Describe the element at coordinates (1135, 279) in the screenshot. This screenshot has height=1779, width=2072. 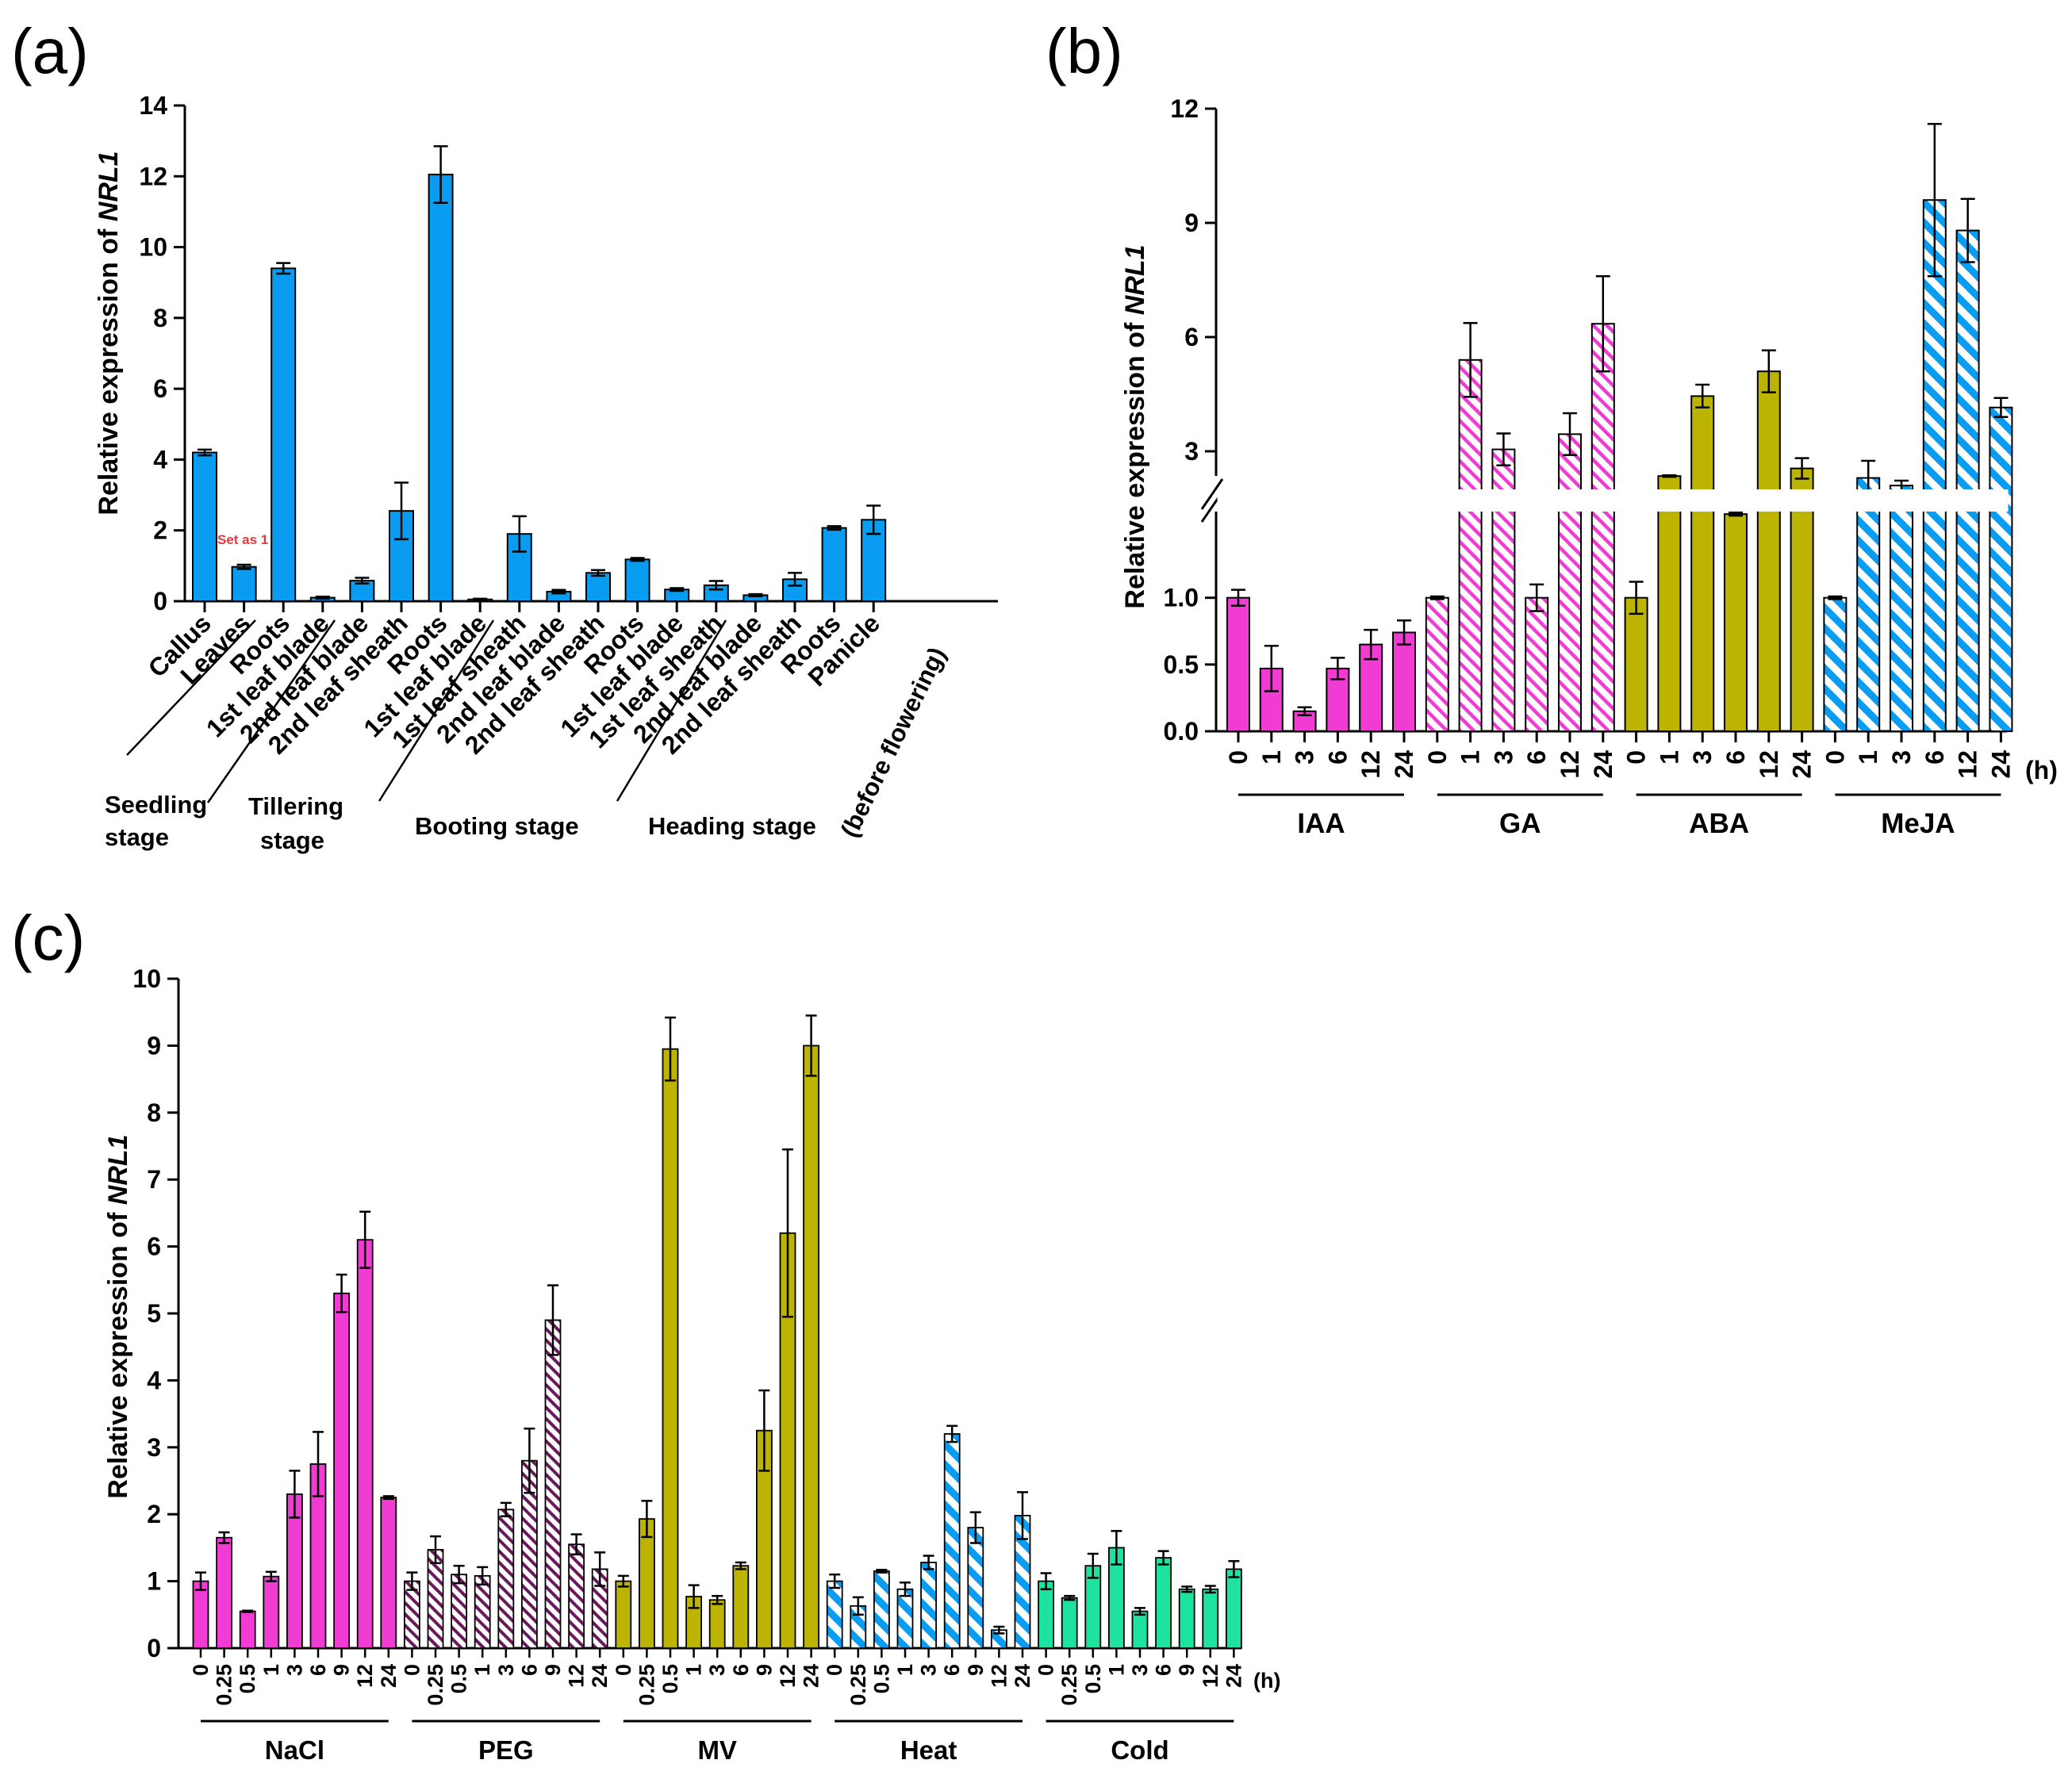
I see `panel-b-ylabel-gene: NRL1` at that location.